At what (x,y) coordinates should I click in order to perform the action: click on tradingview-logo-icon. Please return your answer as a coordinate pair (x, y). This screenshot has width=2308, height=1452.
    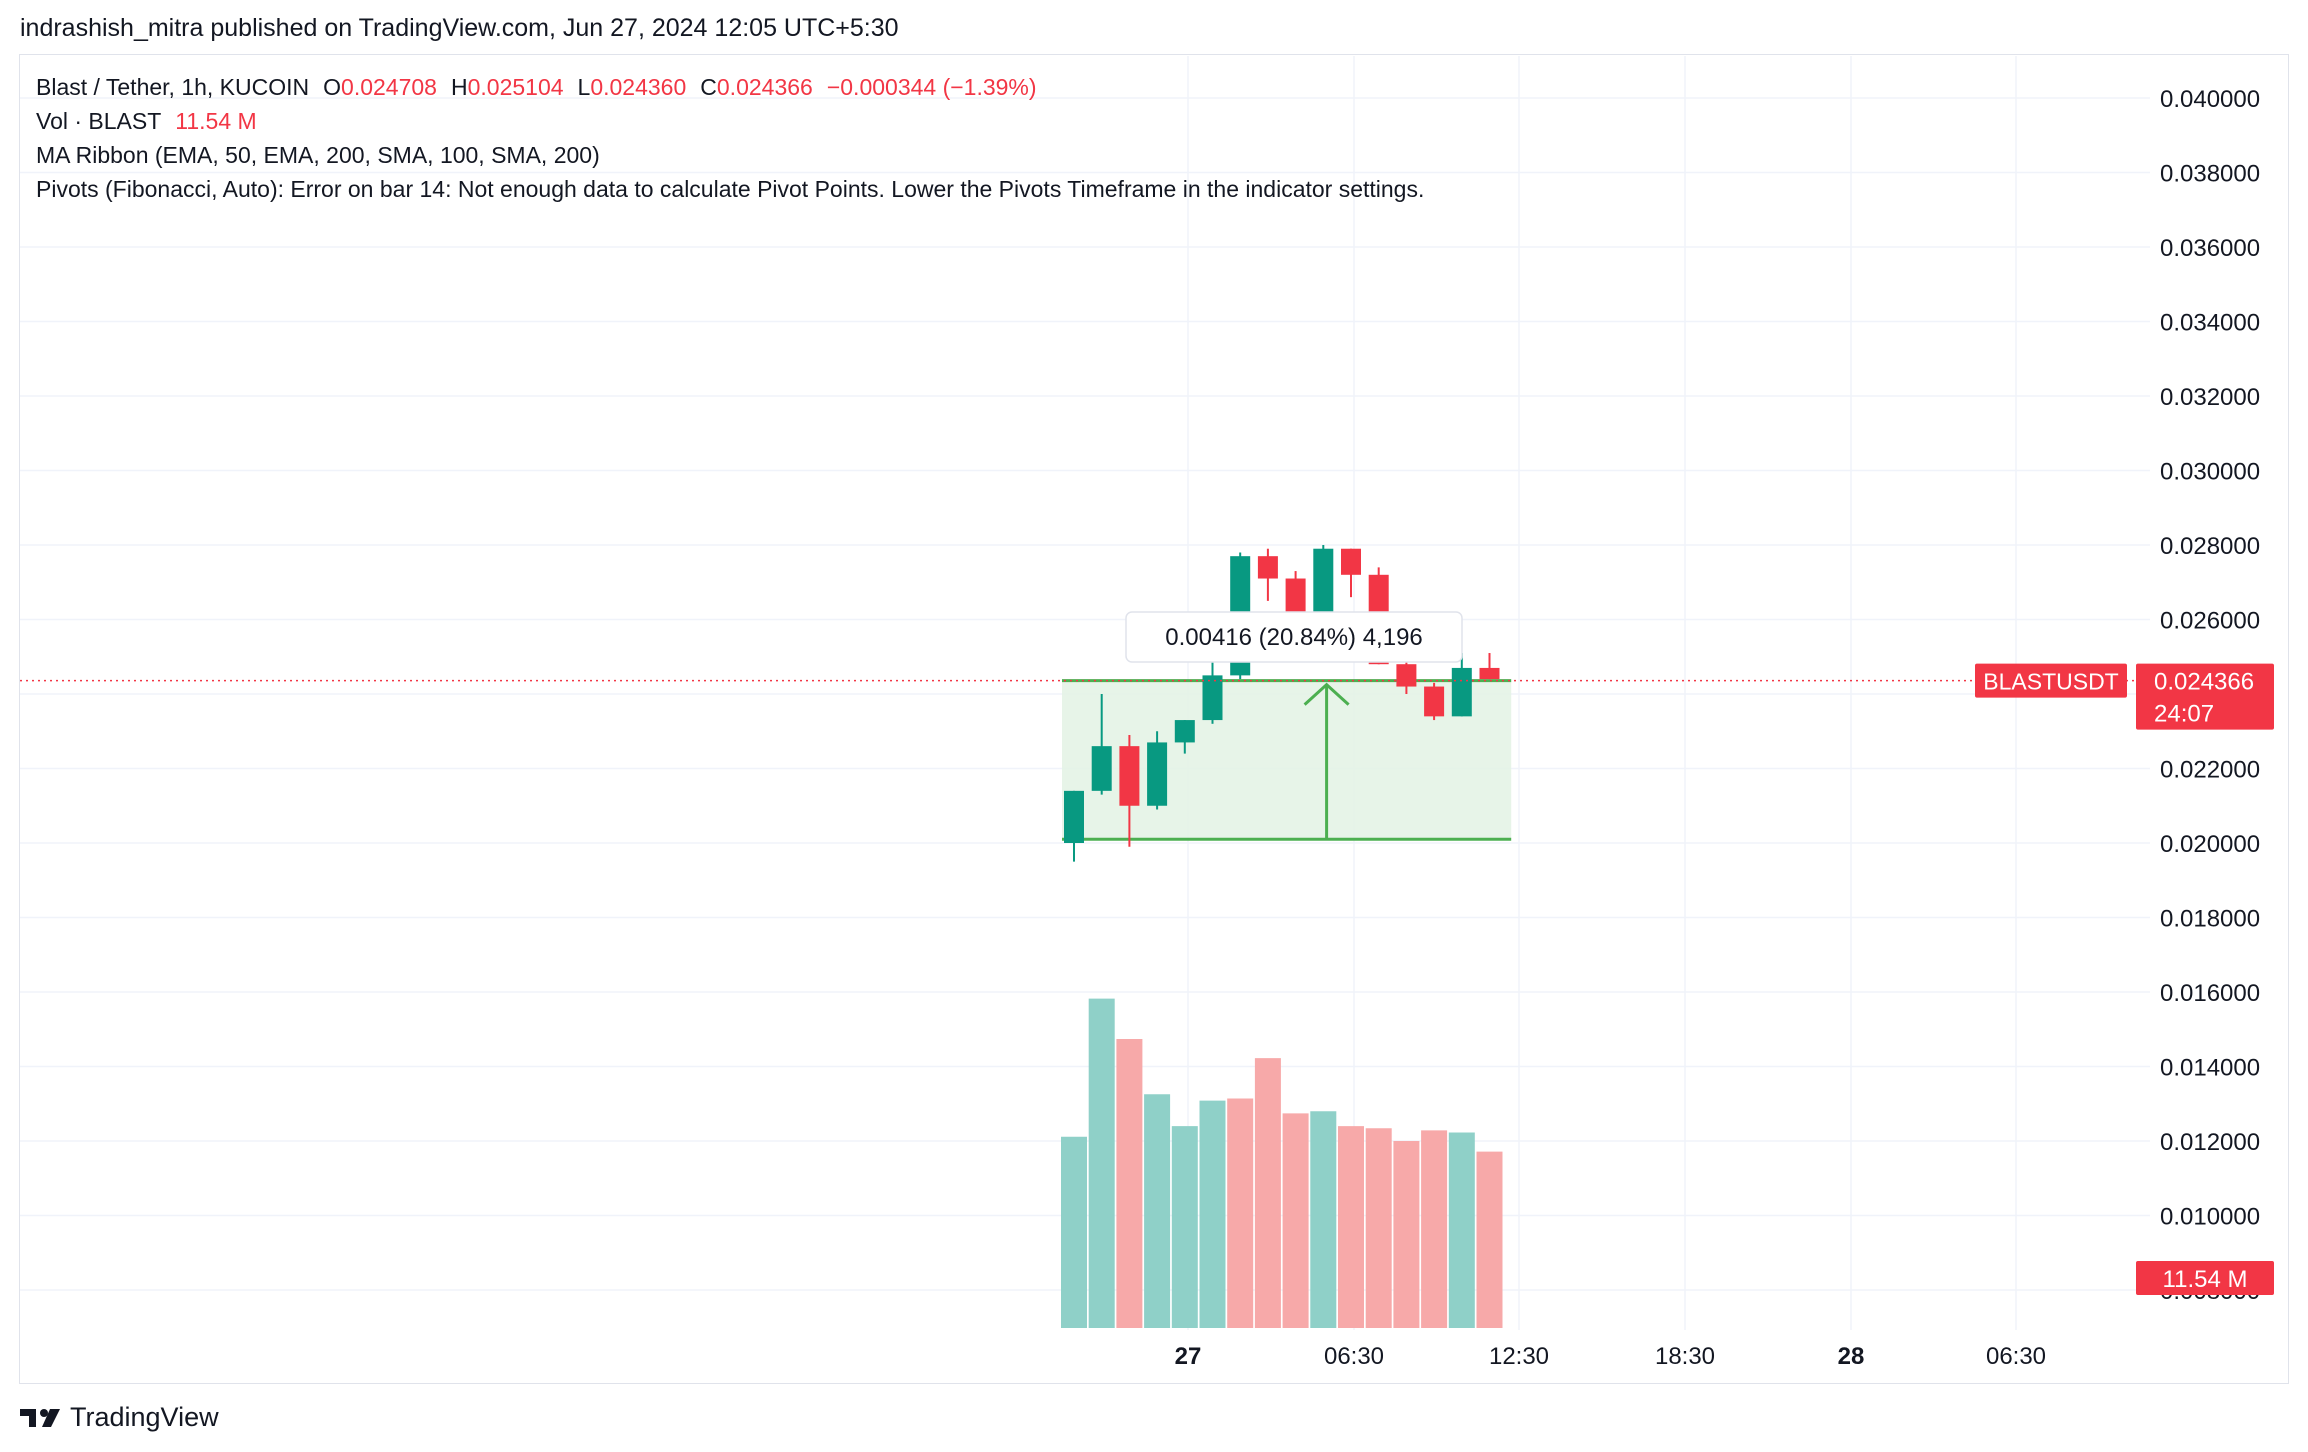
    Looking at the image, I should click on (40, 1417).